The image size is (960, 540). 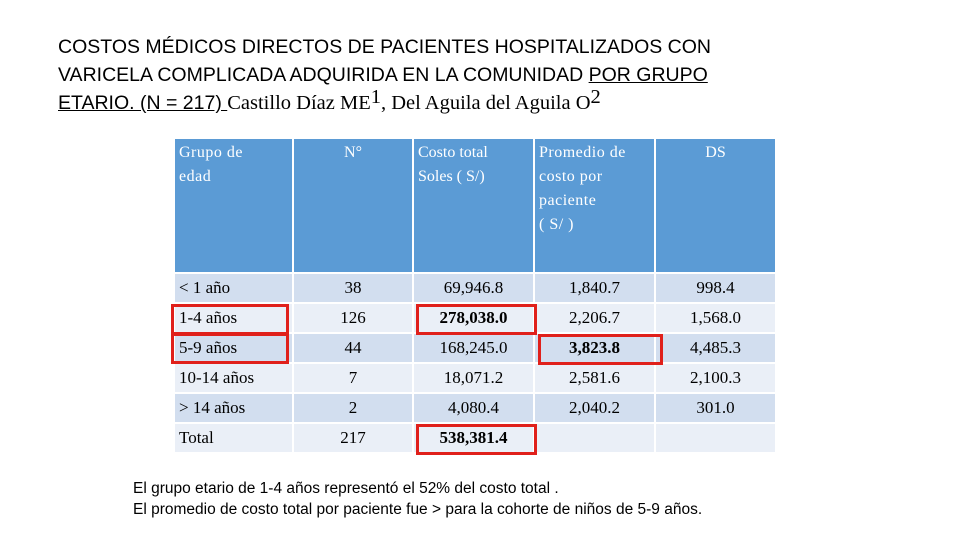 What do you see at coordinates (353, 438) in the screenshot?
I see `cell-n: 217` at bounding box center [353, 438].